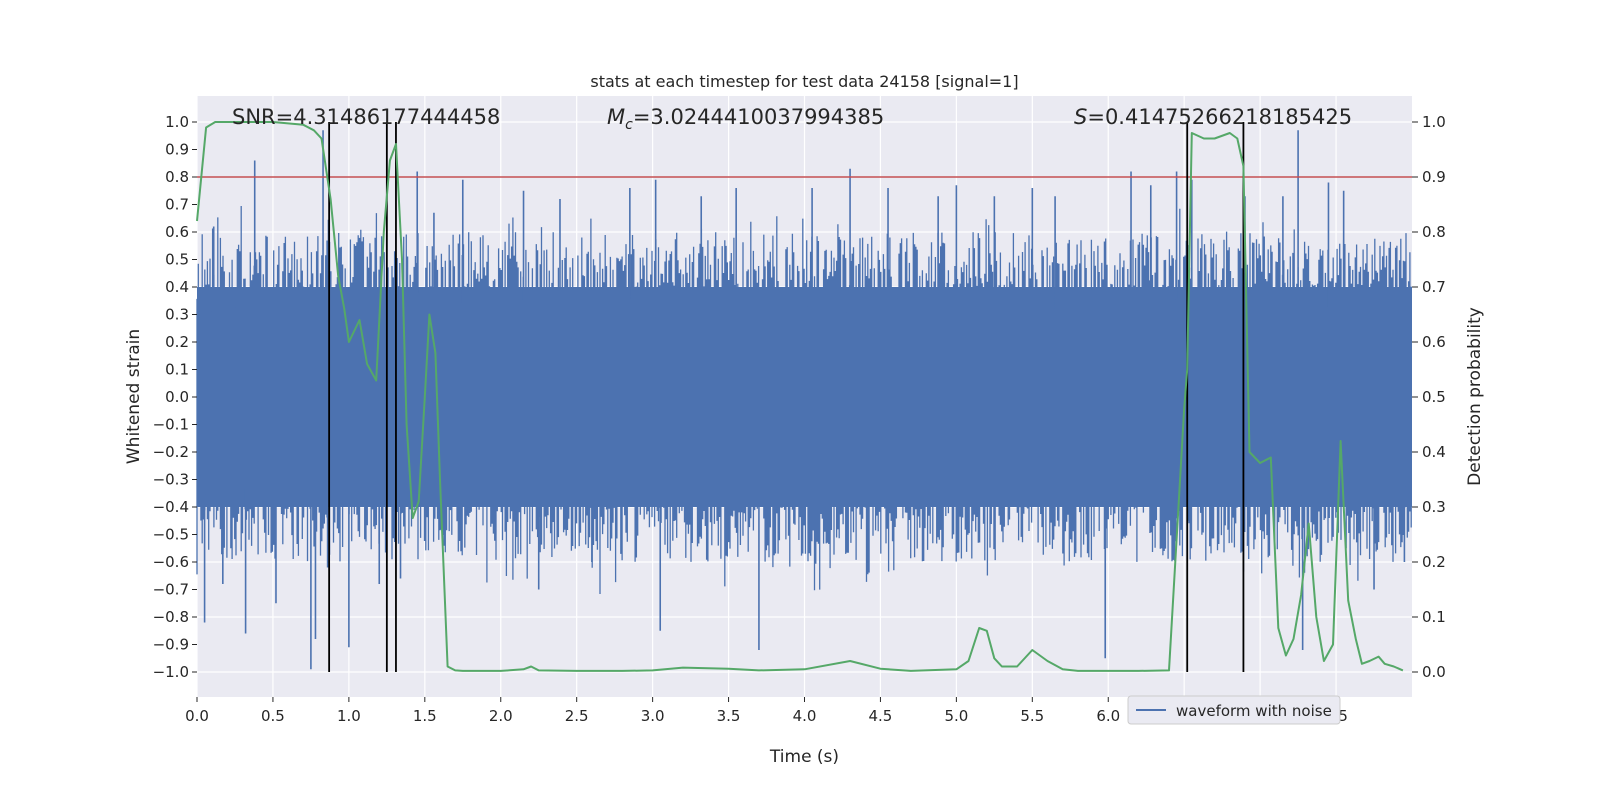  I want to click on y-left-tick-label-13: −0.3, so click(171, 480).